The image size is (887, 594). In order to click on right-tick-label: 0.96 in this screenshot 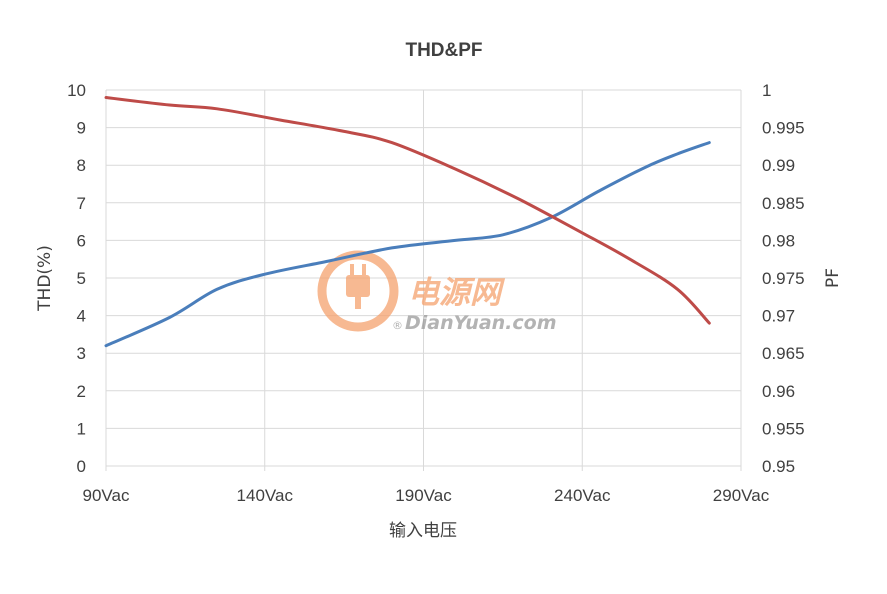, I will do `click(778, 391)`.